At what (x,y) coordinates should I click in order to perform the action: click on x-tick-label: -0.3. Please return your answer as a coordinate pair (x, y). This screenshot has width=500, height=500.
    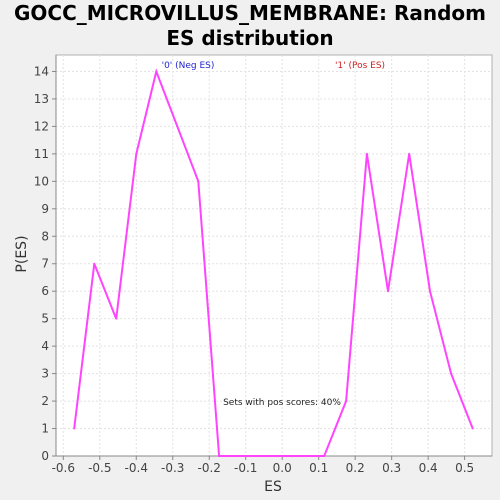
    Looking at the image, I should click on (172, 468).